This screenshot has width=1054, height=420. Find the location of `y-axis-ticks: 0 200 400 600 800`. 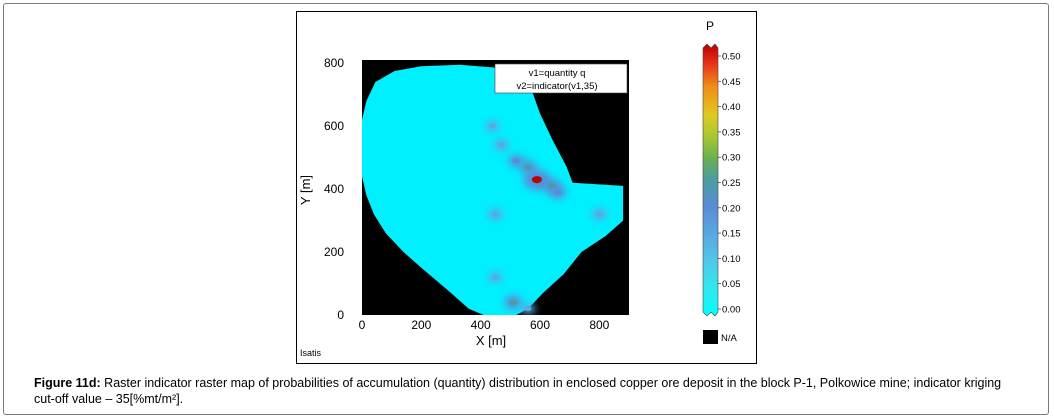

y-axis-ticks: 0 200 400 600 800 is located at coordinates (334, 189).